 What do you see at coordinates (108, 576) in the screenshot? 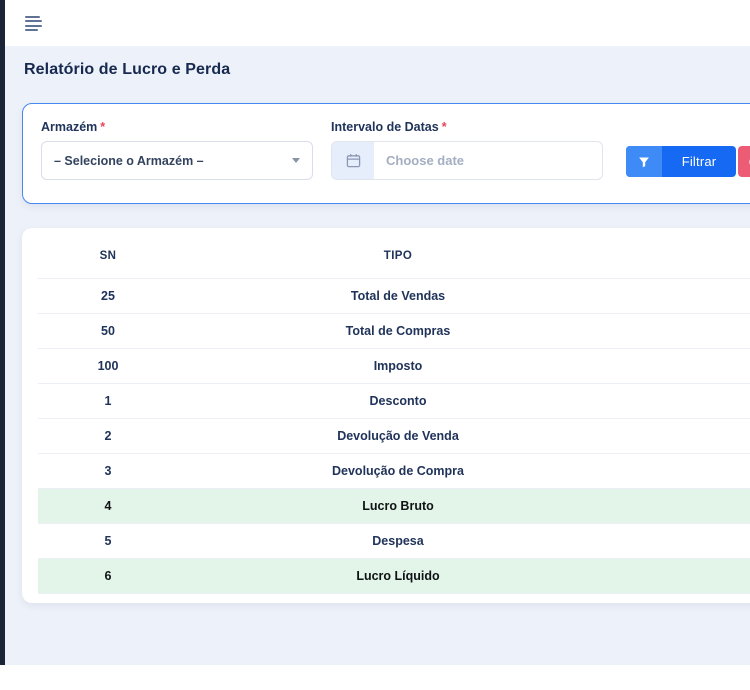
I see `sn-cell: 6` at bounding box center [108, 576].